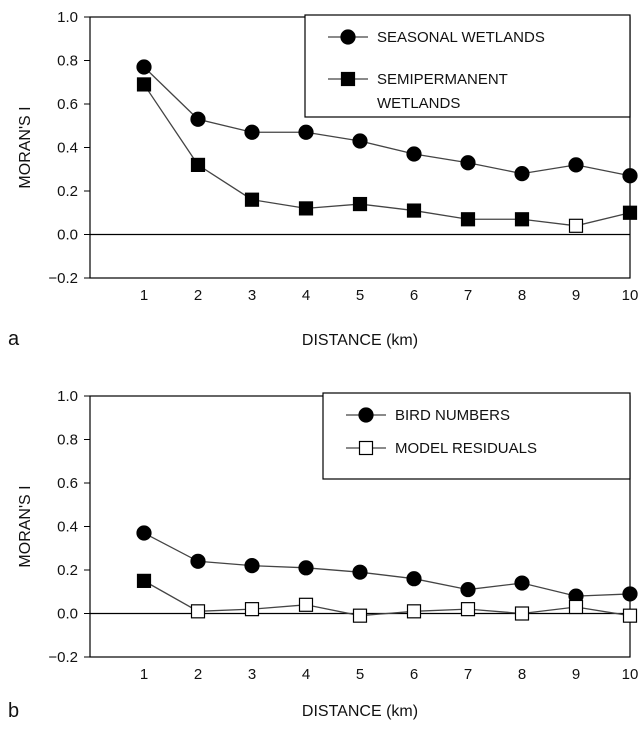 The image size is (640, 729). Describe the element at coordinates (418, 103) in the screenshot. I see `legend-label: WETLANDS` at that location.